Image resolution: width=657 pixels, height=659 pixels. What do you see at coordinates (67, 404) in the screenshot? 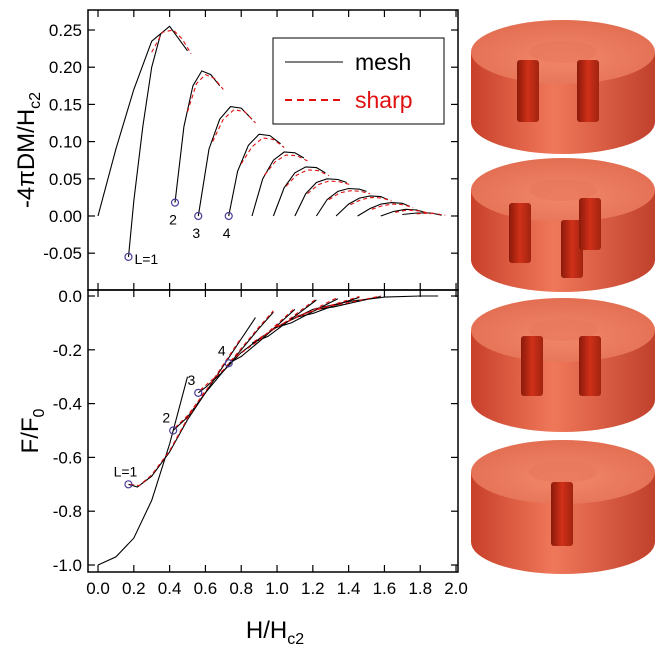
I see `y-tick-label: -0.4` at bounding box center [67, 404].